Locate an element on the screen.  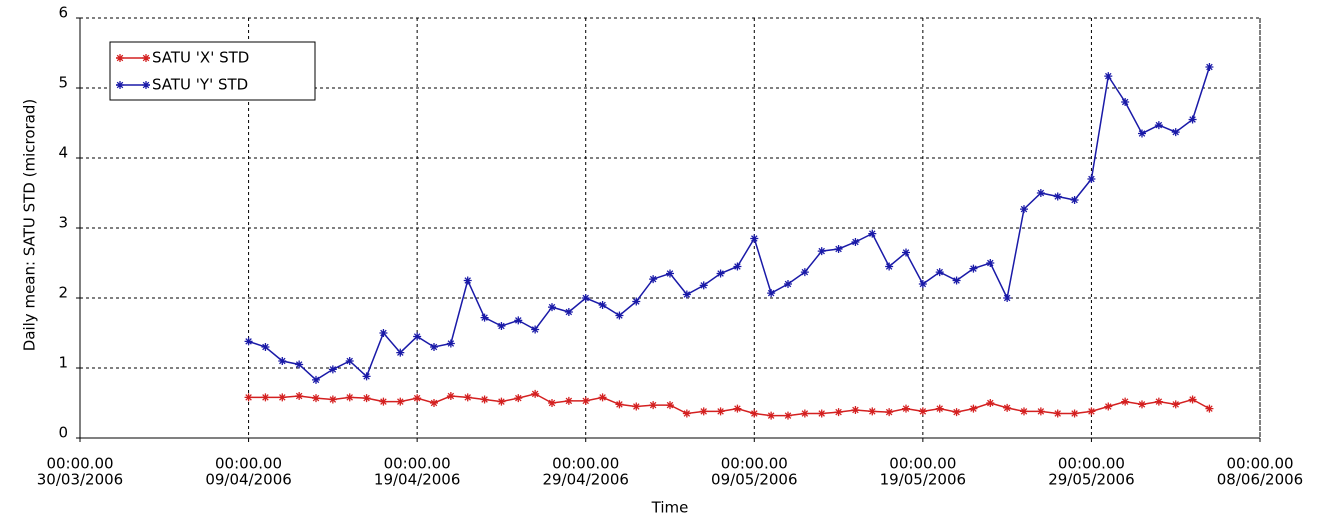
x-tick-label: 09/05/2006 is located at coordinates (754, 480).